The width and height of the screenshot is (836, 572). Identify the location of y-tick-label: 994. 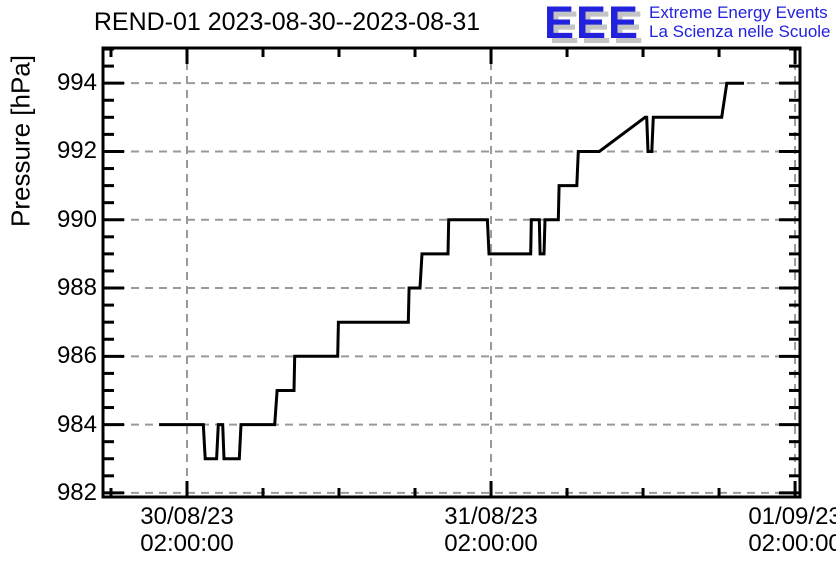
(48, 83).